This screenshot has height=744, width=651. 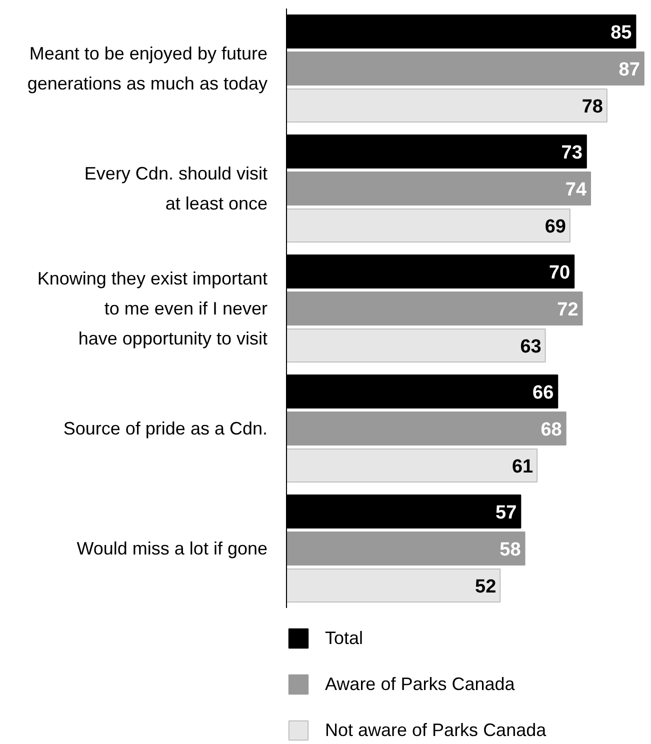 What do you see at coordinates (559, 273) in the screenshot?
I see `data-label: 70` at bounding box center [559, 273].